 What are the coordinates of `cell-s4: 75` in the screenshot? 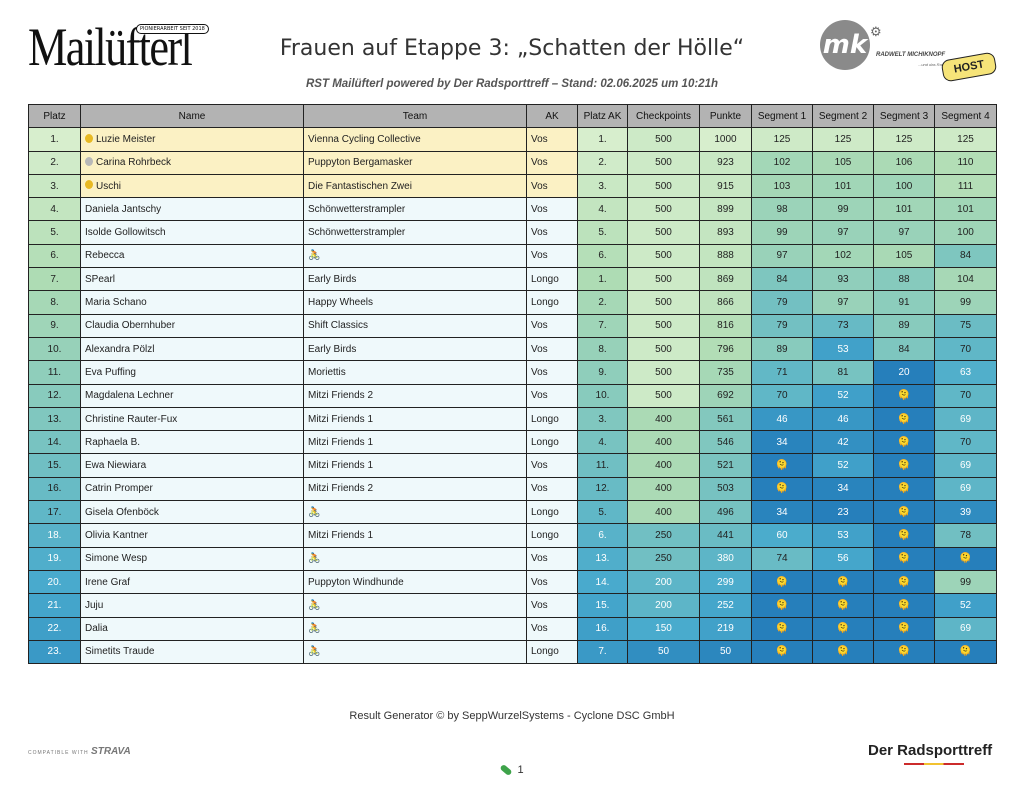 It's located at (965, 325).